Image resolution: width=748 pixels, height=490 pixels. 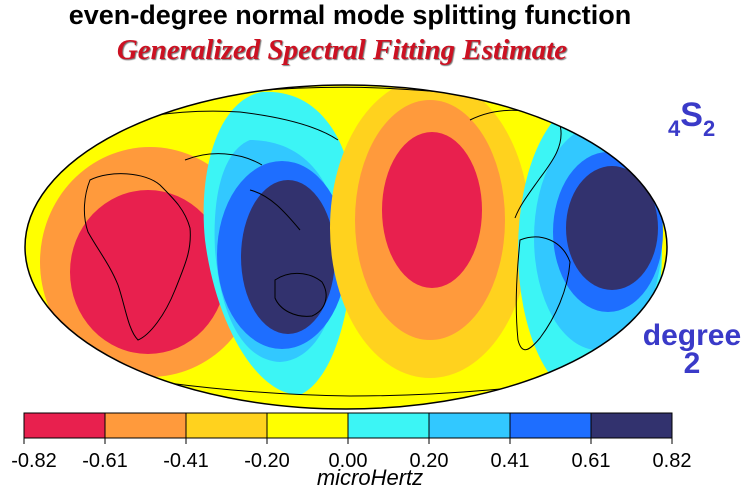 What do you see at coordinates (692, 363) in the screenshot?
I see `degree-value: 2` at bounding box center [692, 363].